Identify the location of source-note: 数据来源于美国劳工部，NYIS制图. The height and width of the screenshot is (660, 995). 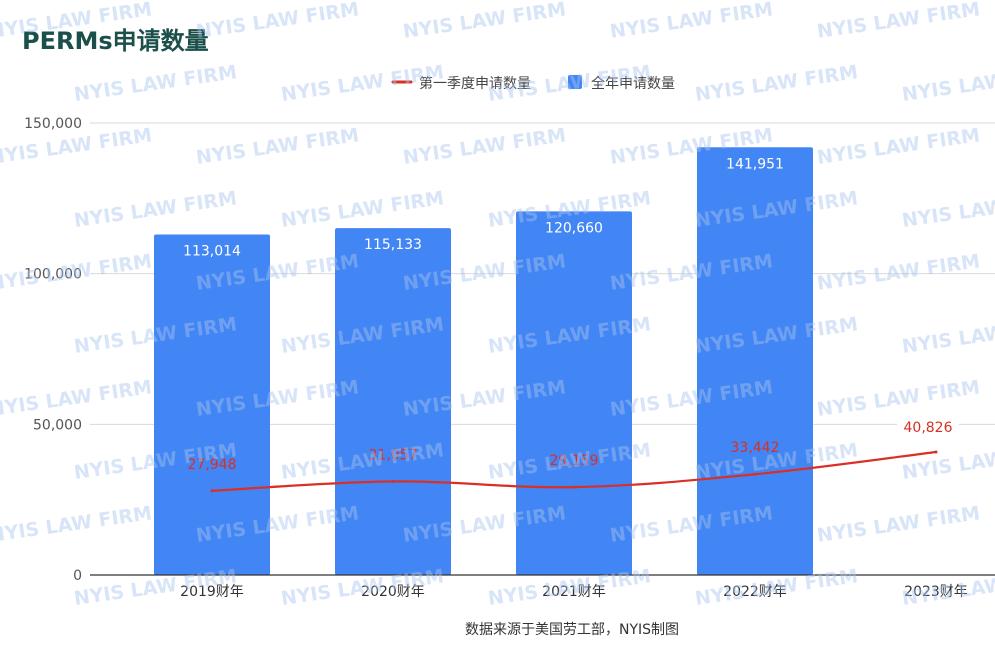
(572, 630).